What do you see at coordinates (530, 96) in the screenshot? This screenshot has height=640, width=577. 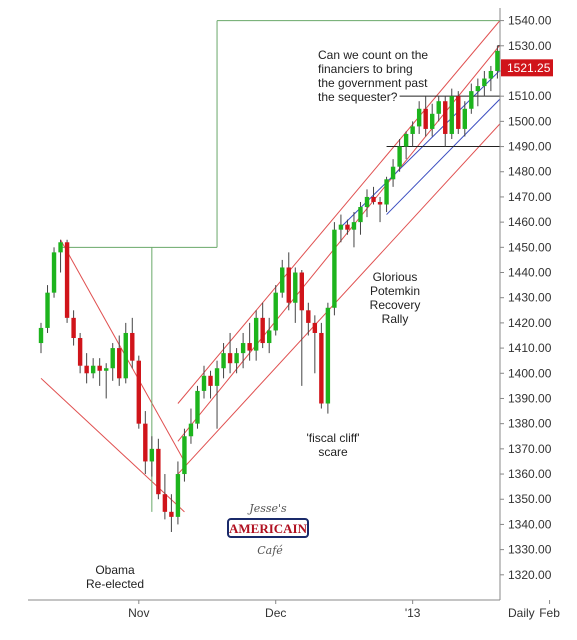 I see `y-tick-label: 1510.00` at bounding box center [530, 96].